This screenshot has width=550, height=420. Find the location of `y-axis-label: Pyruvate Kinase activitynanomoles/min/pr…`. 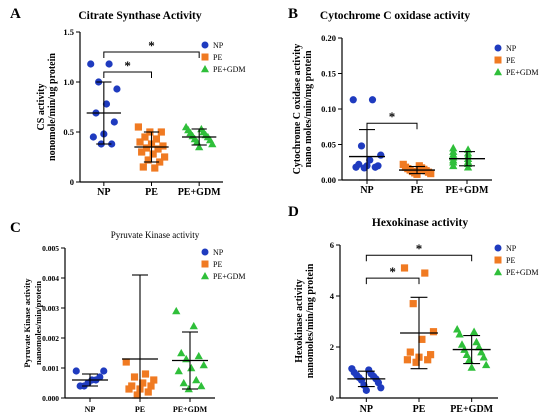

y-axis-label: Pyruvate Kinase activitynanomoles/min/pr… is located at coordinates (32, 323).